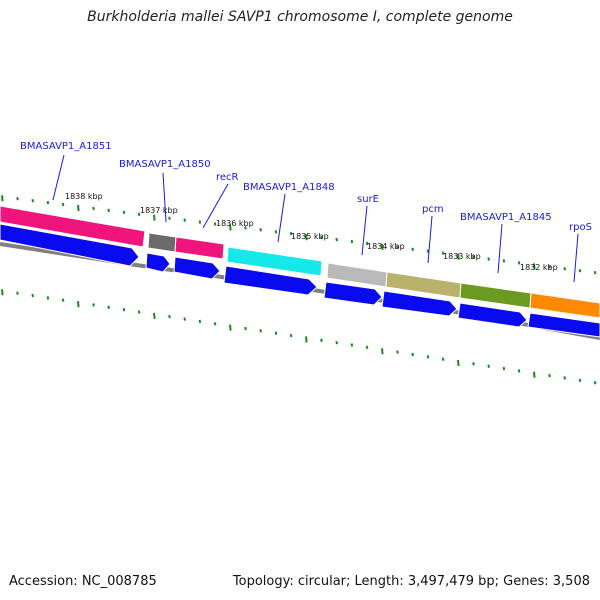  Describe the element at coordinates (564, 305) in the screenshot. I see `gene-bar-rpos` at that location.